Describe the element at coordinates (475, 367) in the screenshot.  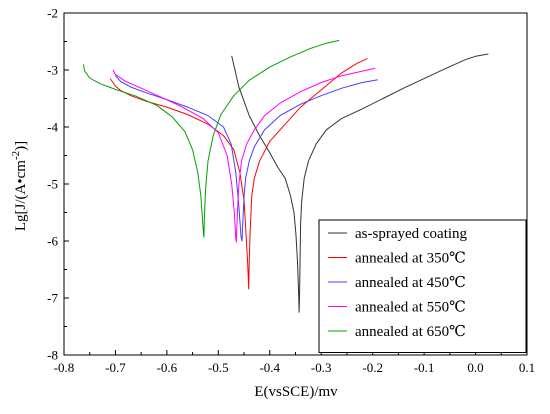
I see `x-tick-label: 0.0` at that location.